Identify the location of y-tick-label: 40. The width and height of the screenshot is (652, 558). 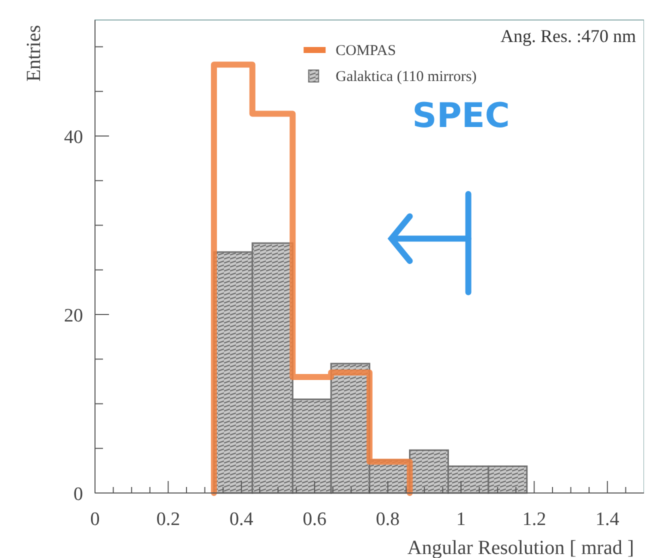
(73, 137).